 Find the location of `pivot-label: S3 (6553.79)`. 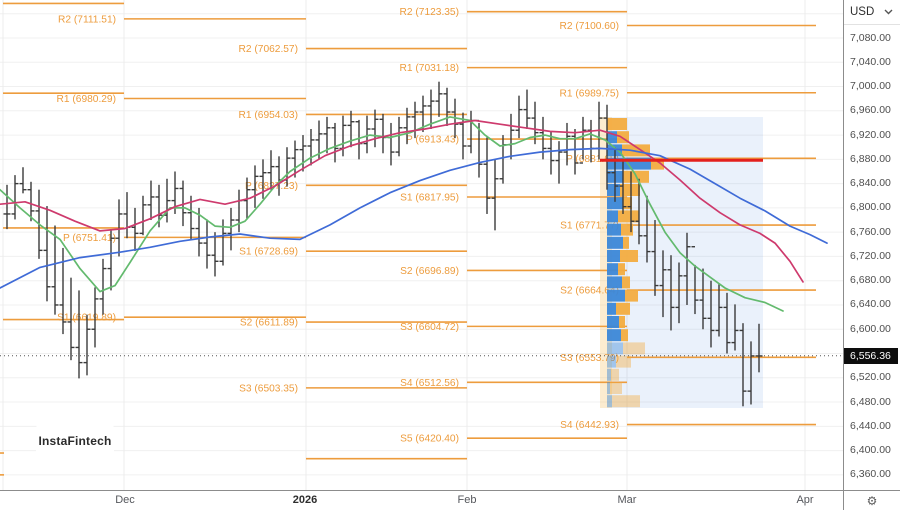

pivot-label: S3 (6553.79) is located at coordinates (589, 358).